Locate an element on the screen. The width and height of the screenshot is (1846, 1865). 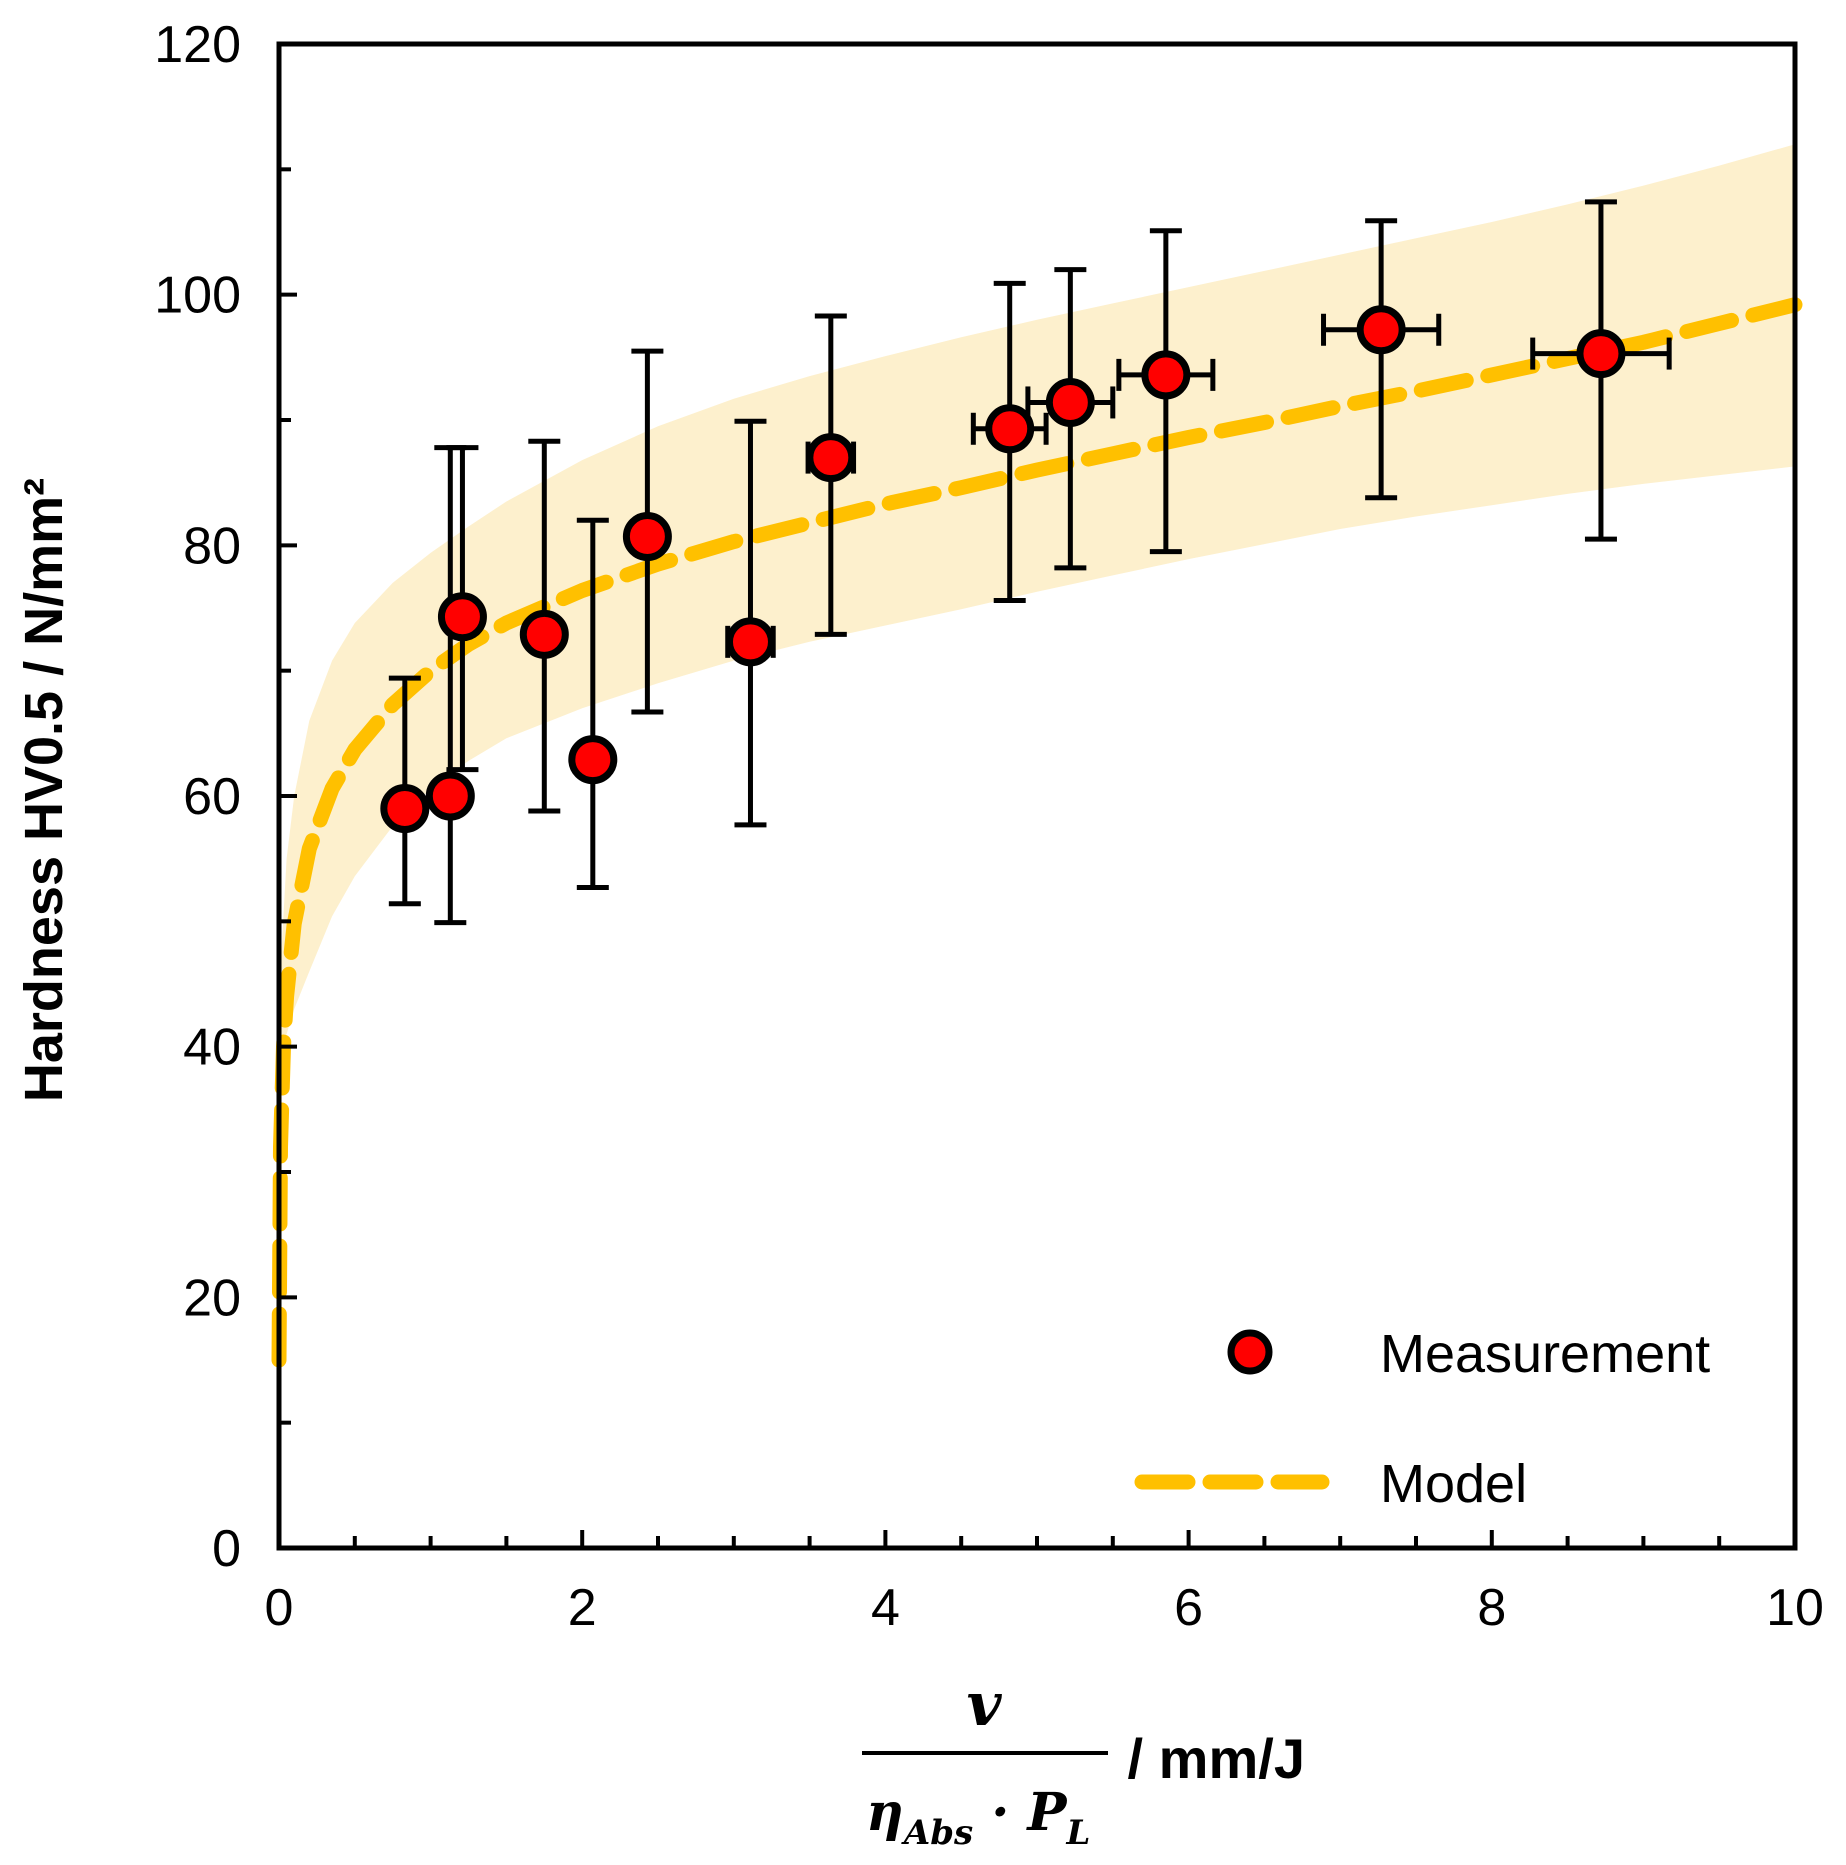
x-label-P-sub: L is located at coordinates (1078, 1833).